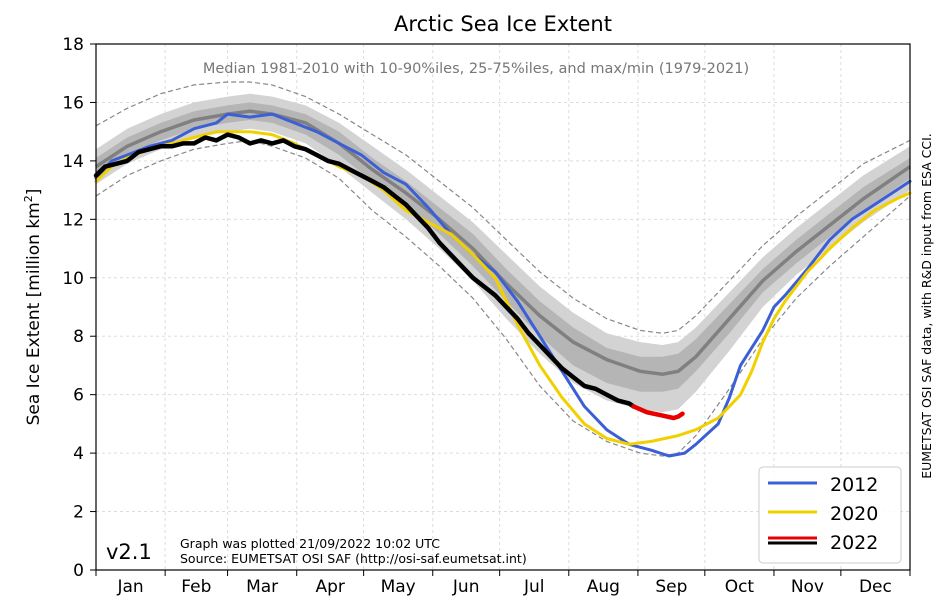 The width and height of the screenshot is (950, 609). I want to click on x-tick-label-aug: Aug, so click(603, 587).